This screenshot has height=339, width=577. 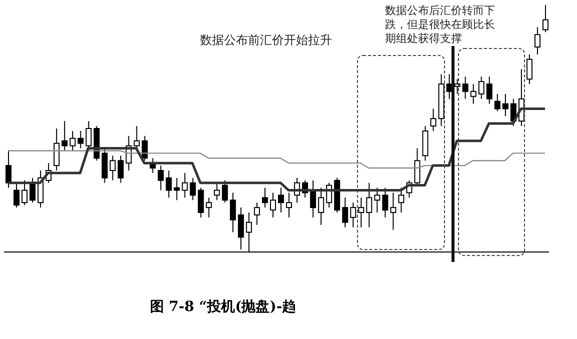 I want to click on annotation: 数据公布后汇价转而下跌，但是很快在顾比长期组处获得支撑, so click(x=444, y=25).